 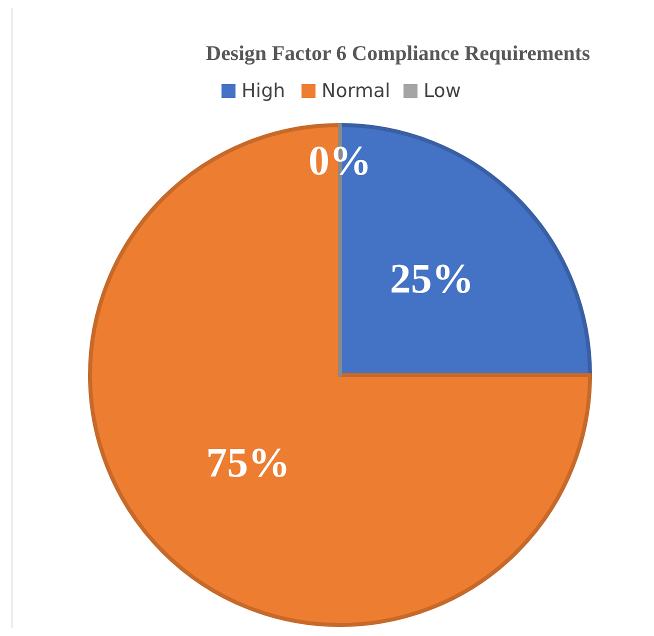 What do you see at coordinates (356, 91) in the screenshot?
I see `legend-label: Normal` at bounding box center [356, 91].